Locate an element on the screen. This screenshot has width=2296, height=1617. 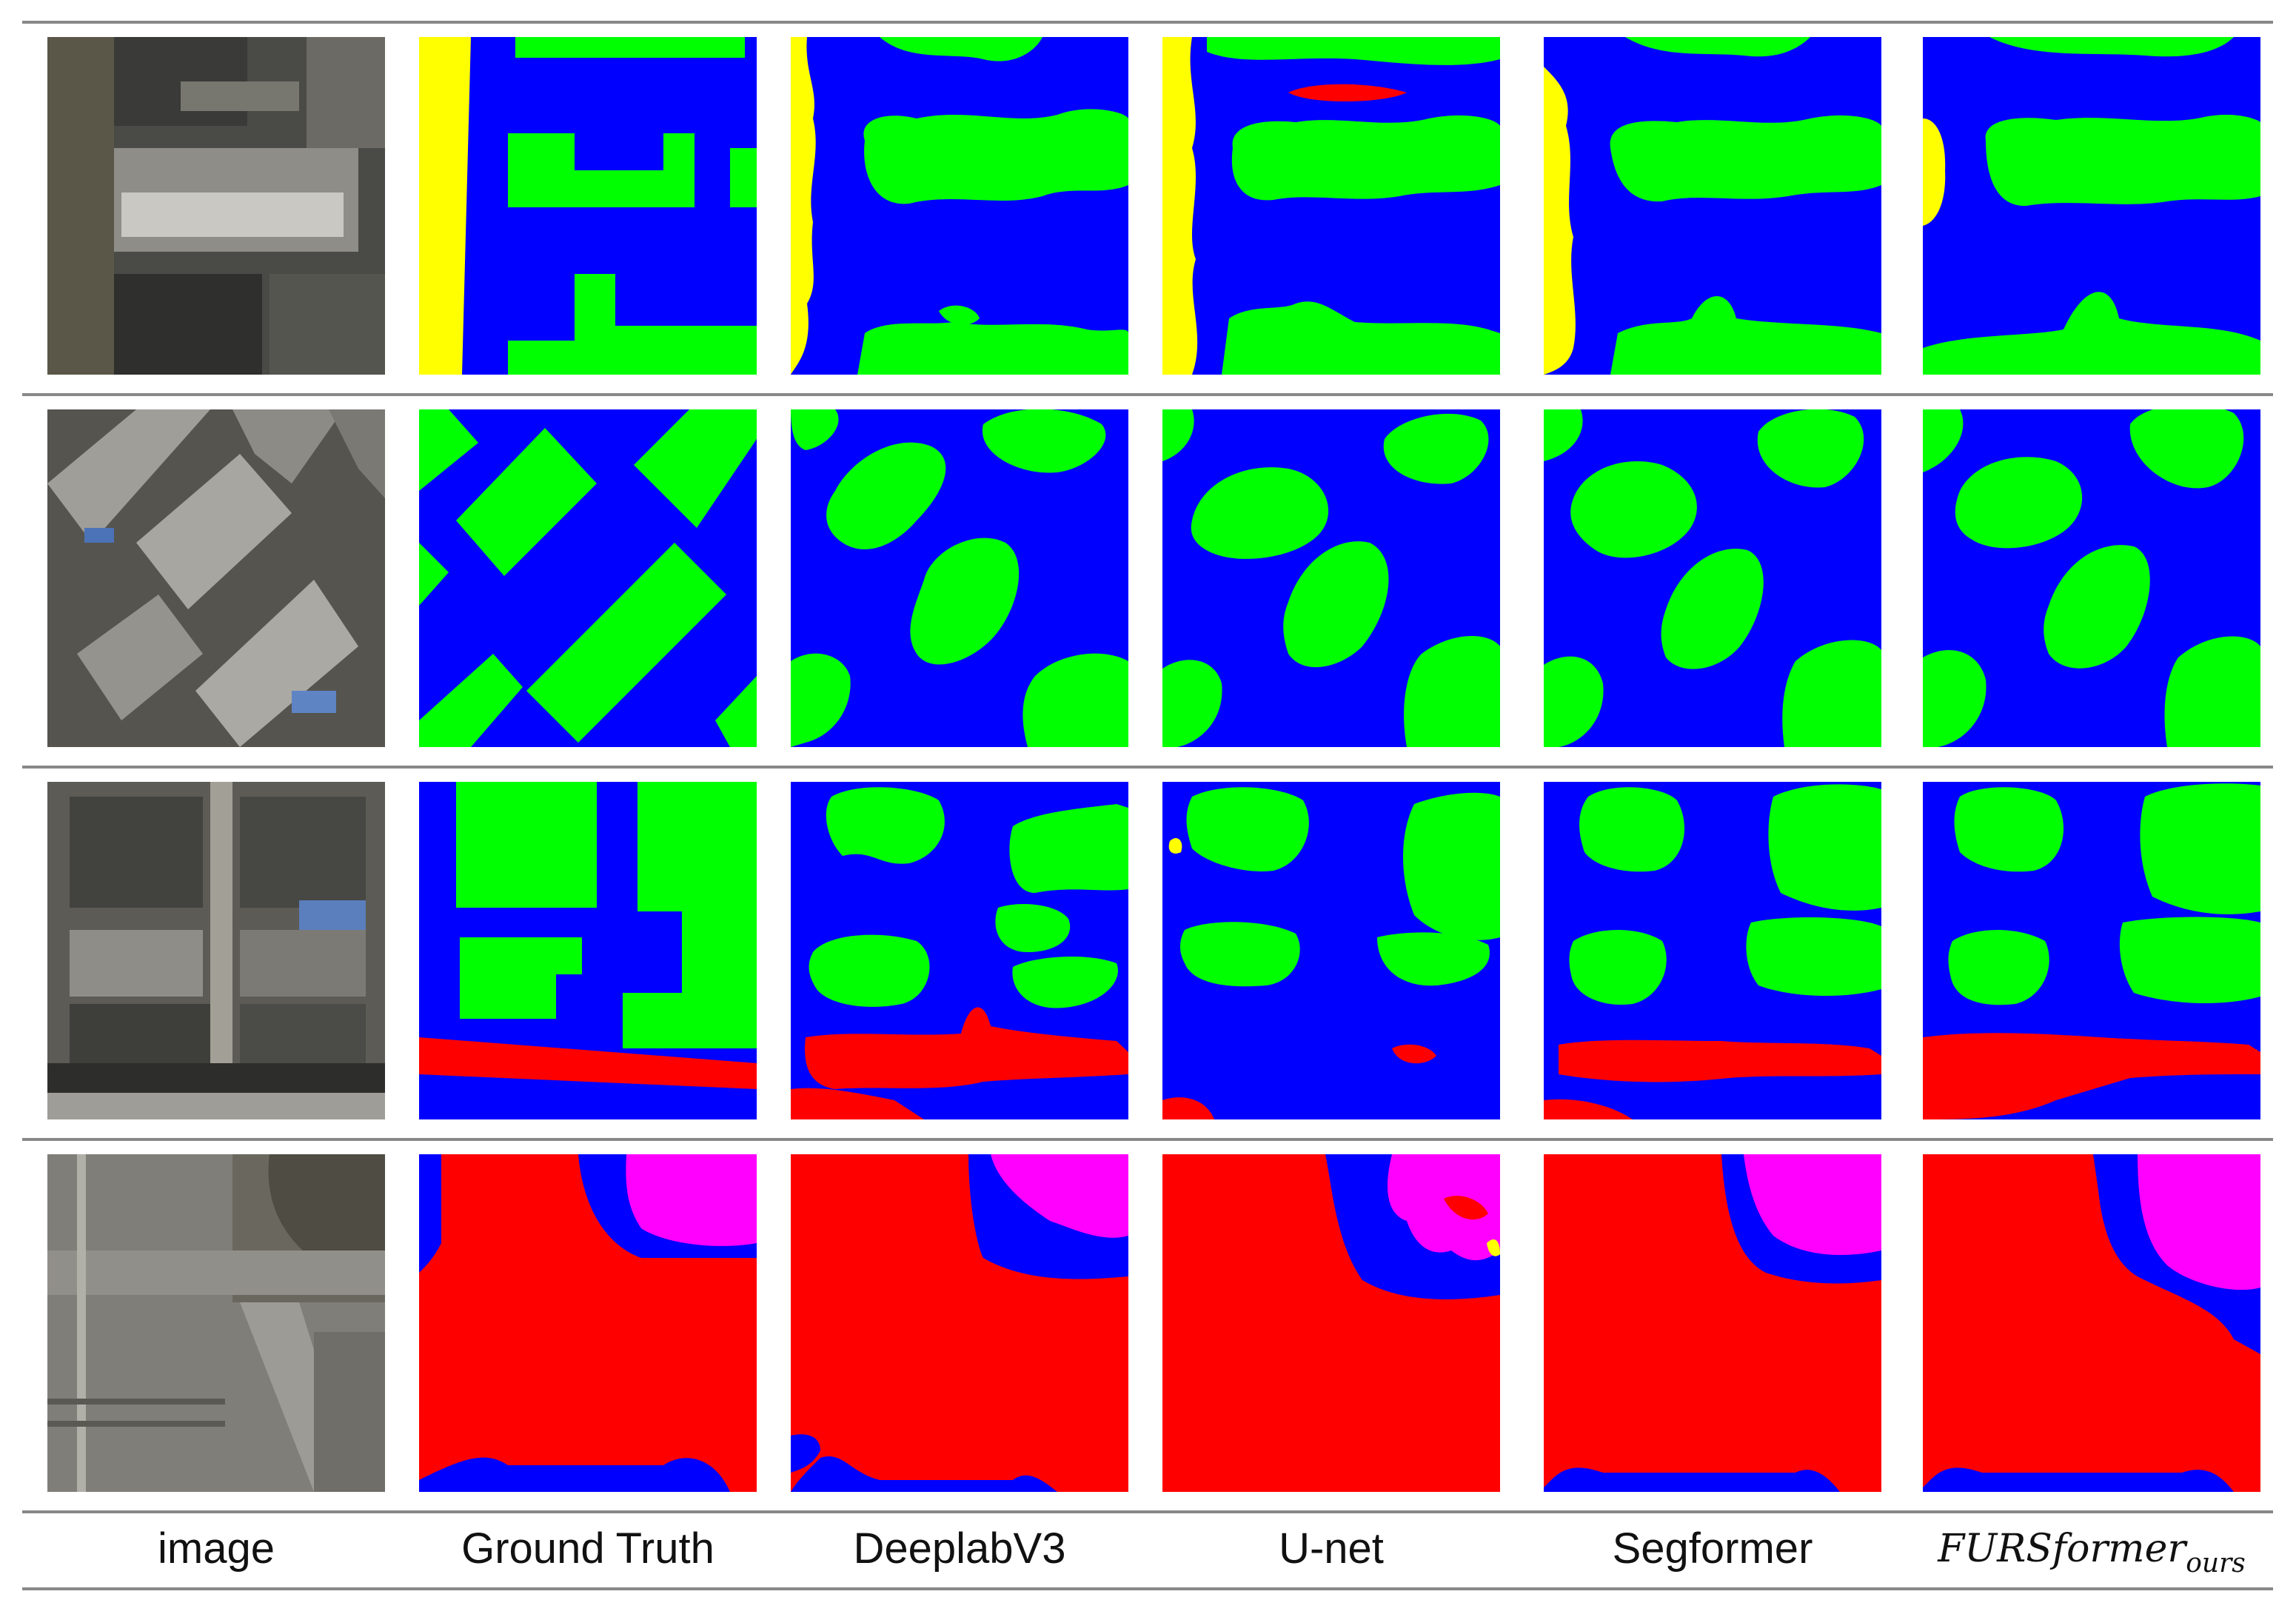
column-label-deeplabv3: DeeplabV3 is located at coordinates (959, 1548).